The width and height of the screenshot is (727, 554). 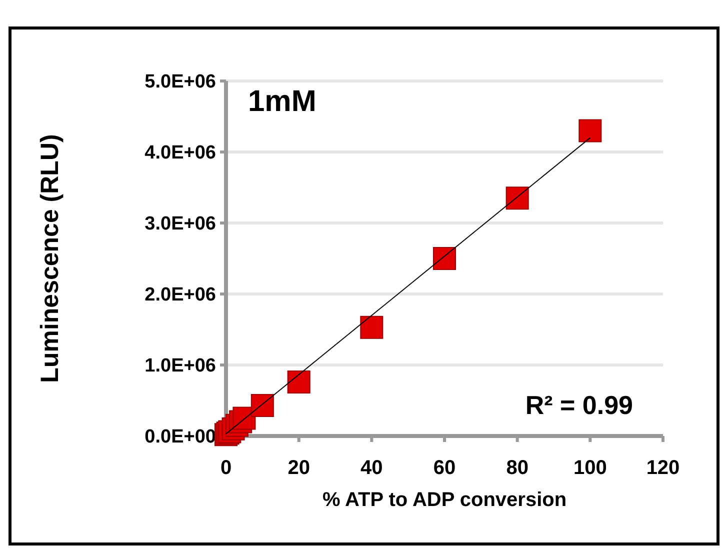 I want to click on x-tick-label: 80, so click(x=517, y=468).